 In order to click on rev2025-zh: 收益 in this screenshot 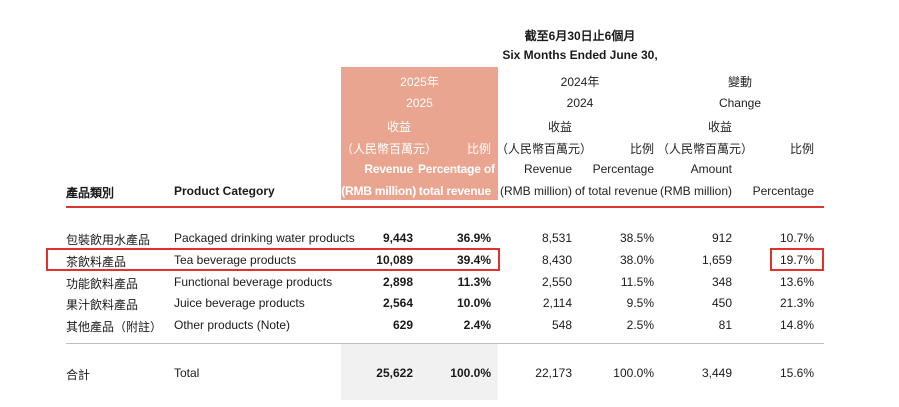, I will do `click(398, 127)`.